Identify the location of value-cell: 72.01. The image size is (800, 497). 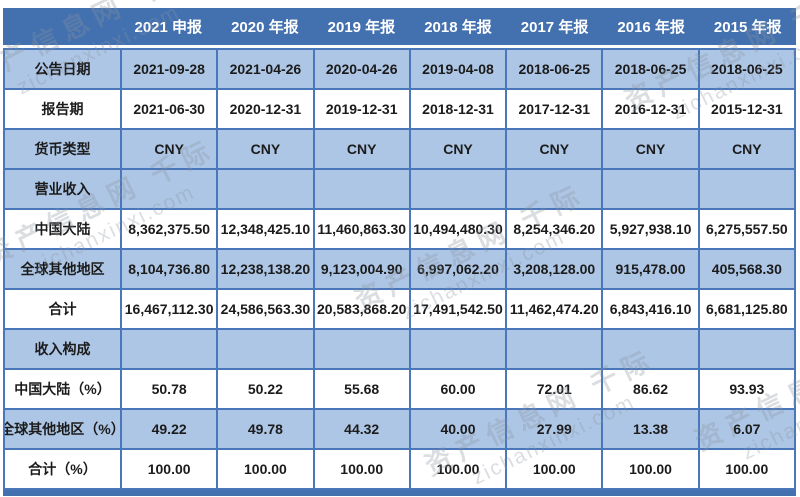
(555, 390).